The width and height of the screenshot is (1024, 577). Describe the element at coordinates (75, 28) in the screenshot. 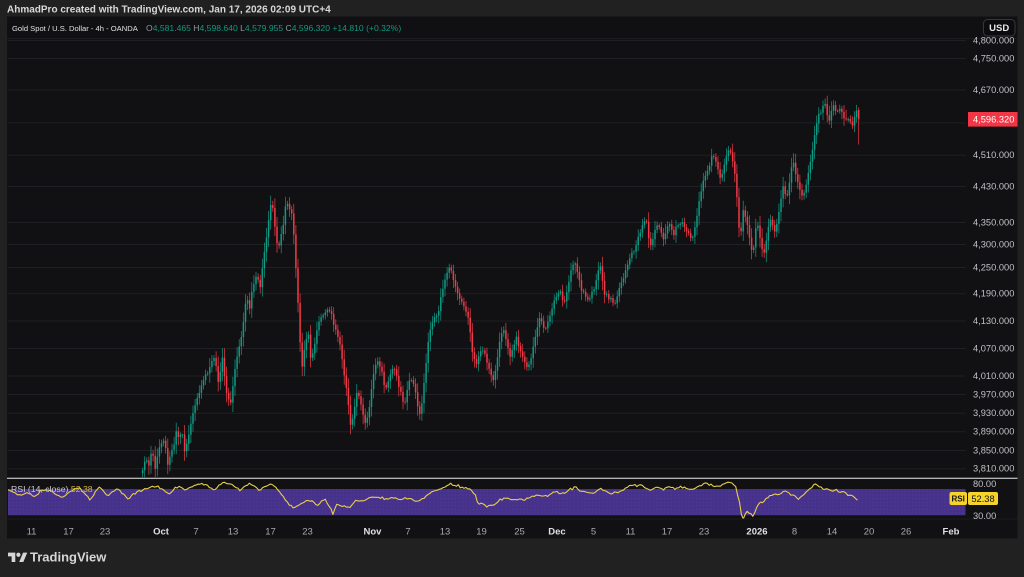

I see `svg-text:Gold Spot / U.S. Dollar - 4h -: Gold Spot / U.S. Dollar - 4h - OANDA` at that location.